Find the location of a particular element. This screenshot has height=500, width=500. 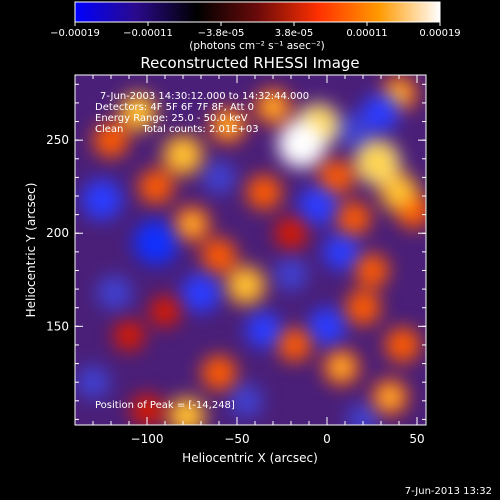

y-axis-label: Heliocentric Y (arcsec) is located at coordinates (31, 250).